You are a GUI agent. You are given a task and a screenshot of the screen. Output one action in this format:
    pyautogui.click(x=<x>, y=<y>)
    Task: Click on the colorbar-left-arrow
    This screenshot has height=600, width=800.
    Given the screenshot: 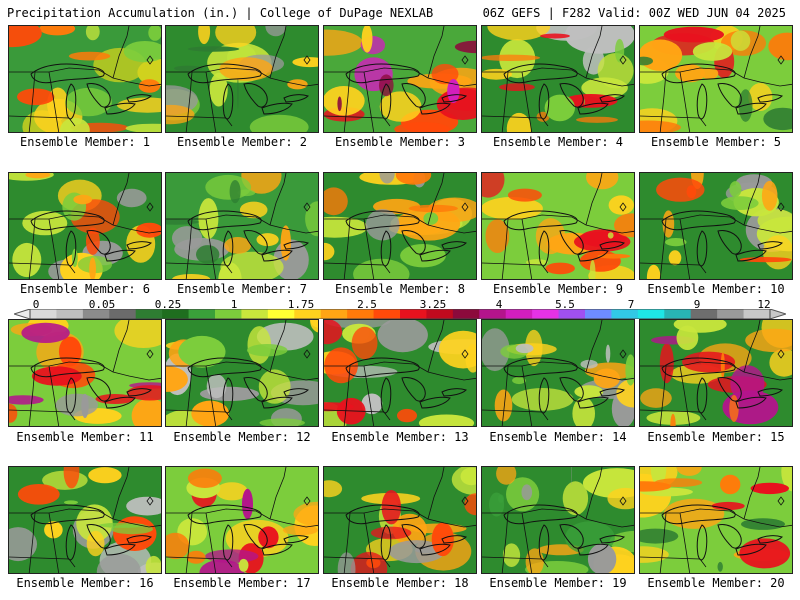 What is the action you would take?
    pyautogui.click(x=22, y=314)
    